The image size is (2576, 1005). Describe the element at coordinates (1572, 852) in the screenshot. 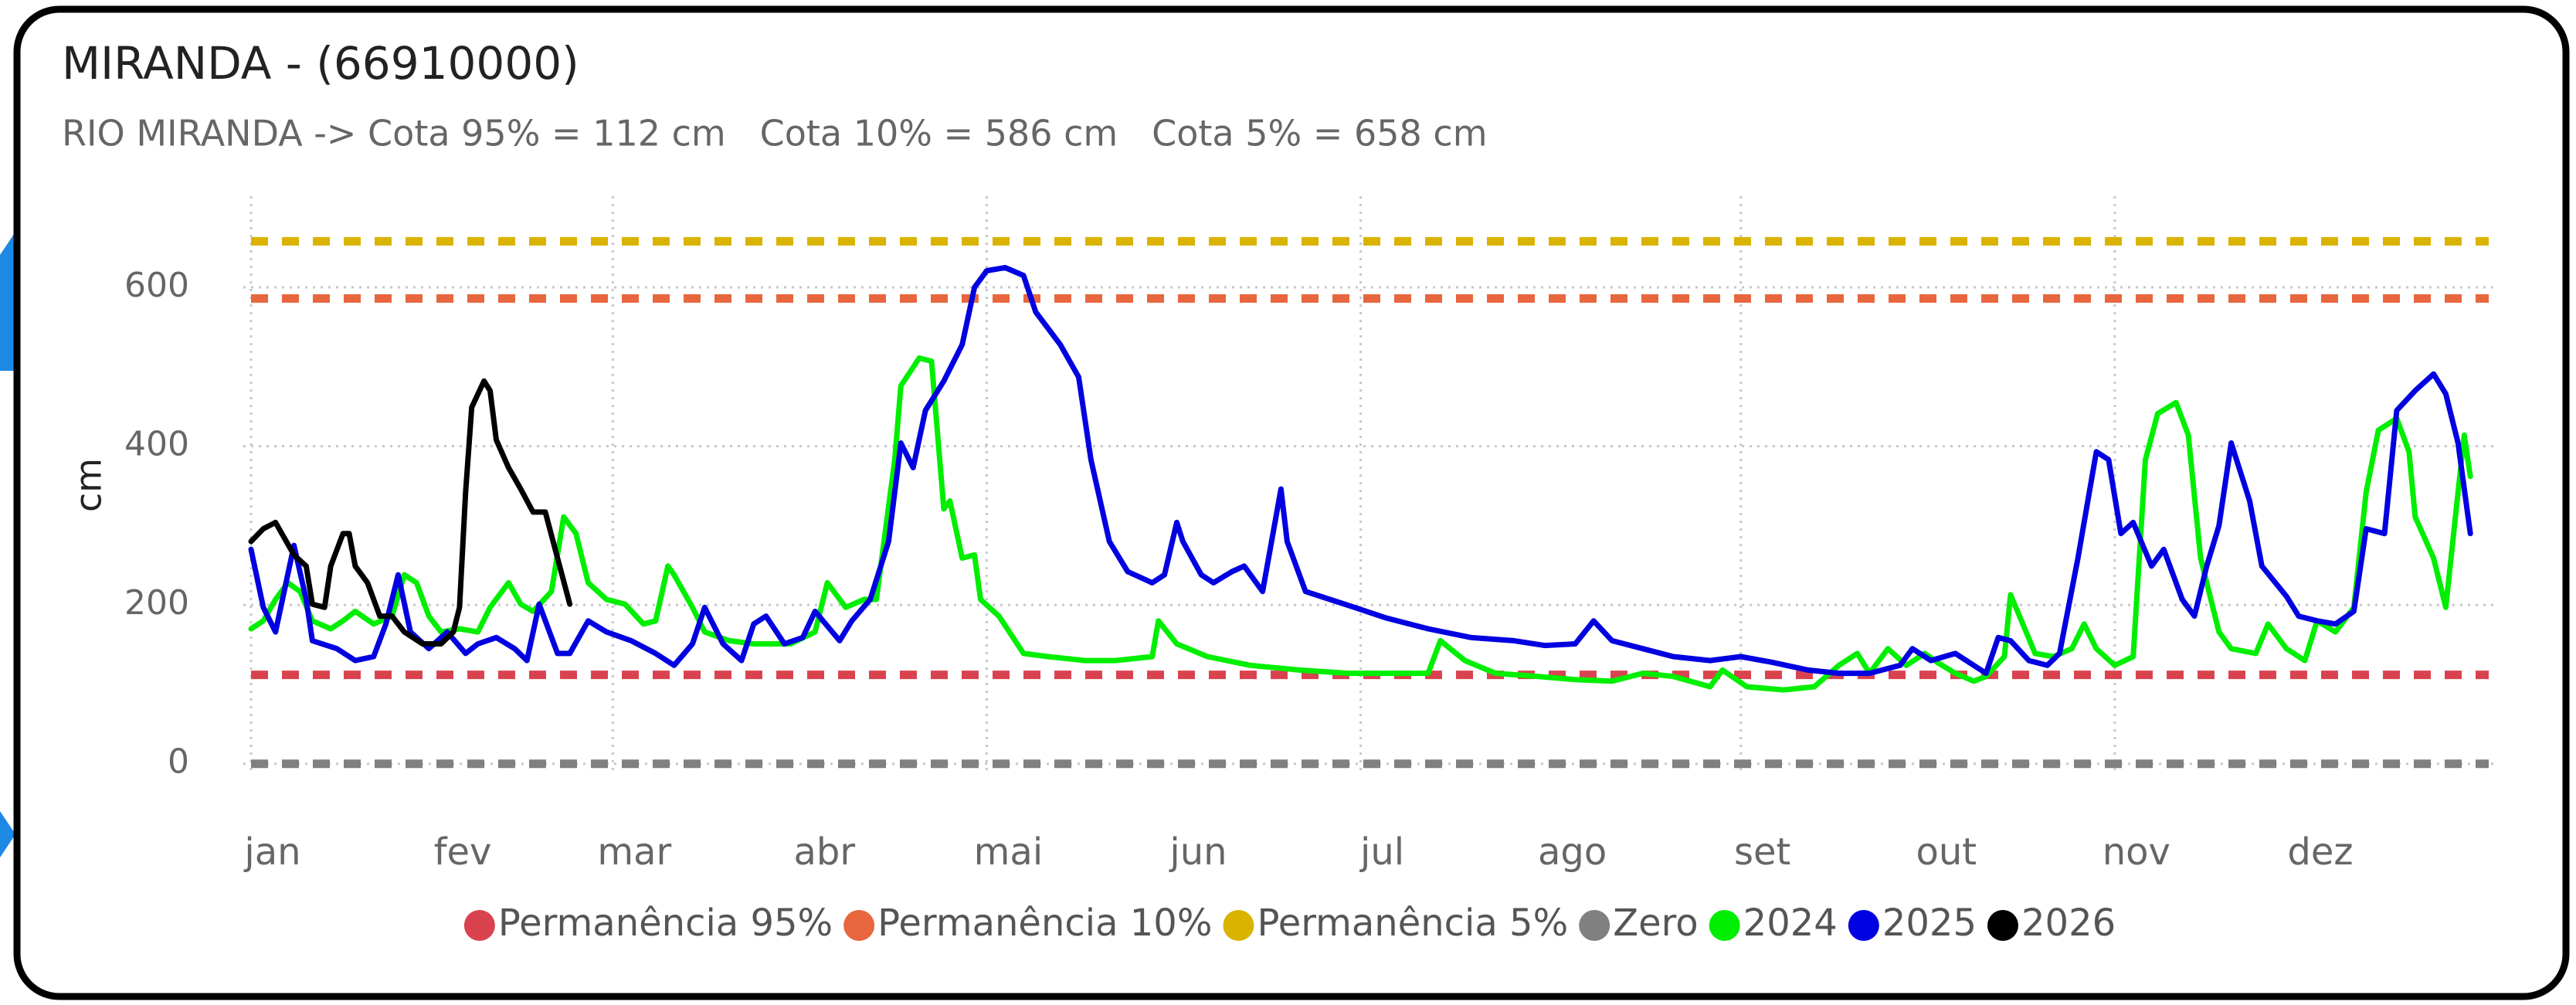

I see `x-tick-label: ago` at that location.